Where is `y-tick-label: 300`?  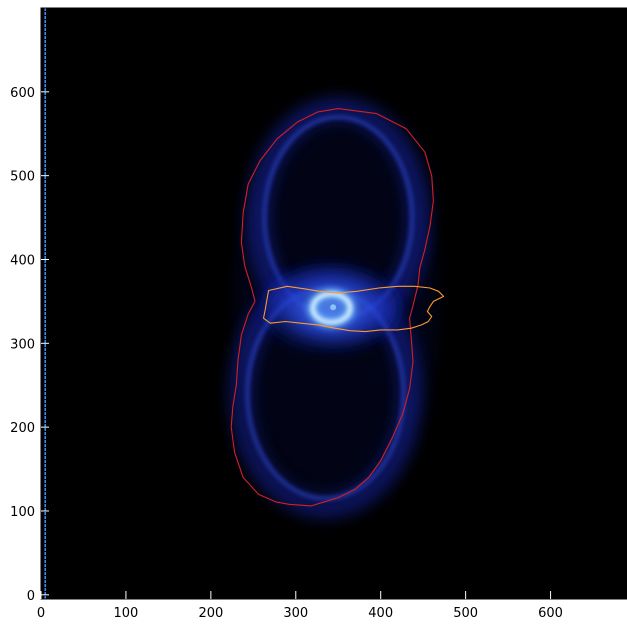
y-tick-label: 300 is located at coordinates (22, 344).